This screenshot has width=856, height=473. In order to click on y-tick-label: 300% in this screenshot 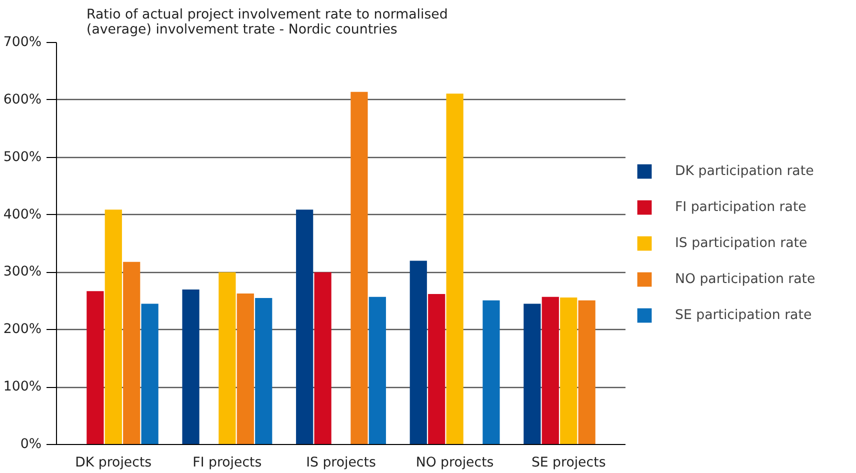, I will do `click(22, 272)`.